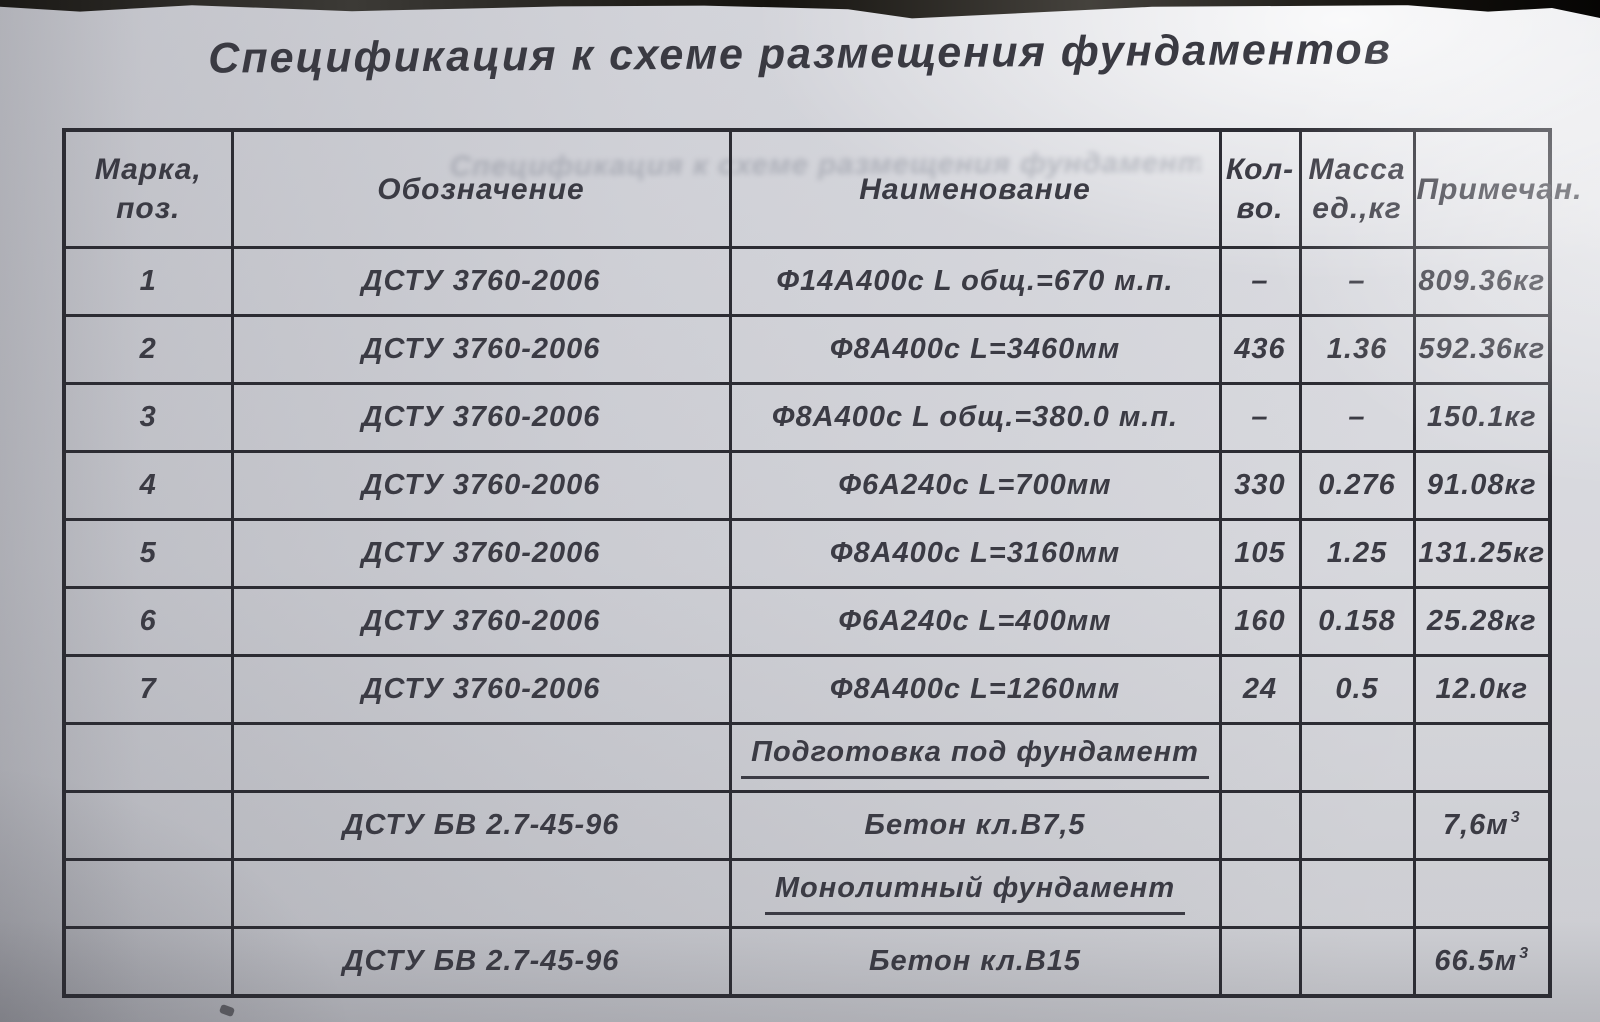 The width and height of the screenshot is (1600, 1022). What do you see at coordinates (975, 621) in the screenshot?
I see `cell-name: Ф6А240с L=400мм` at bounding box center [975, 621].